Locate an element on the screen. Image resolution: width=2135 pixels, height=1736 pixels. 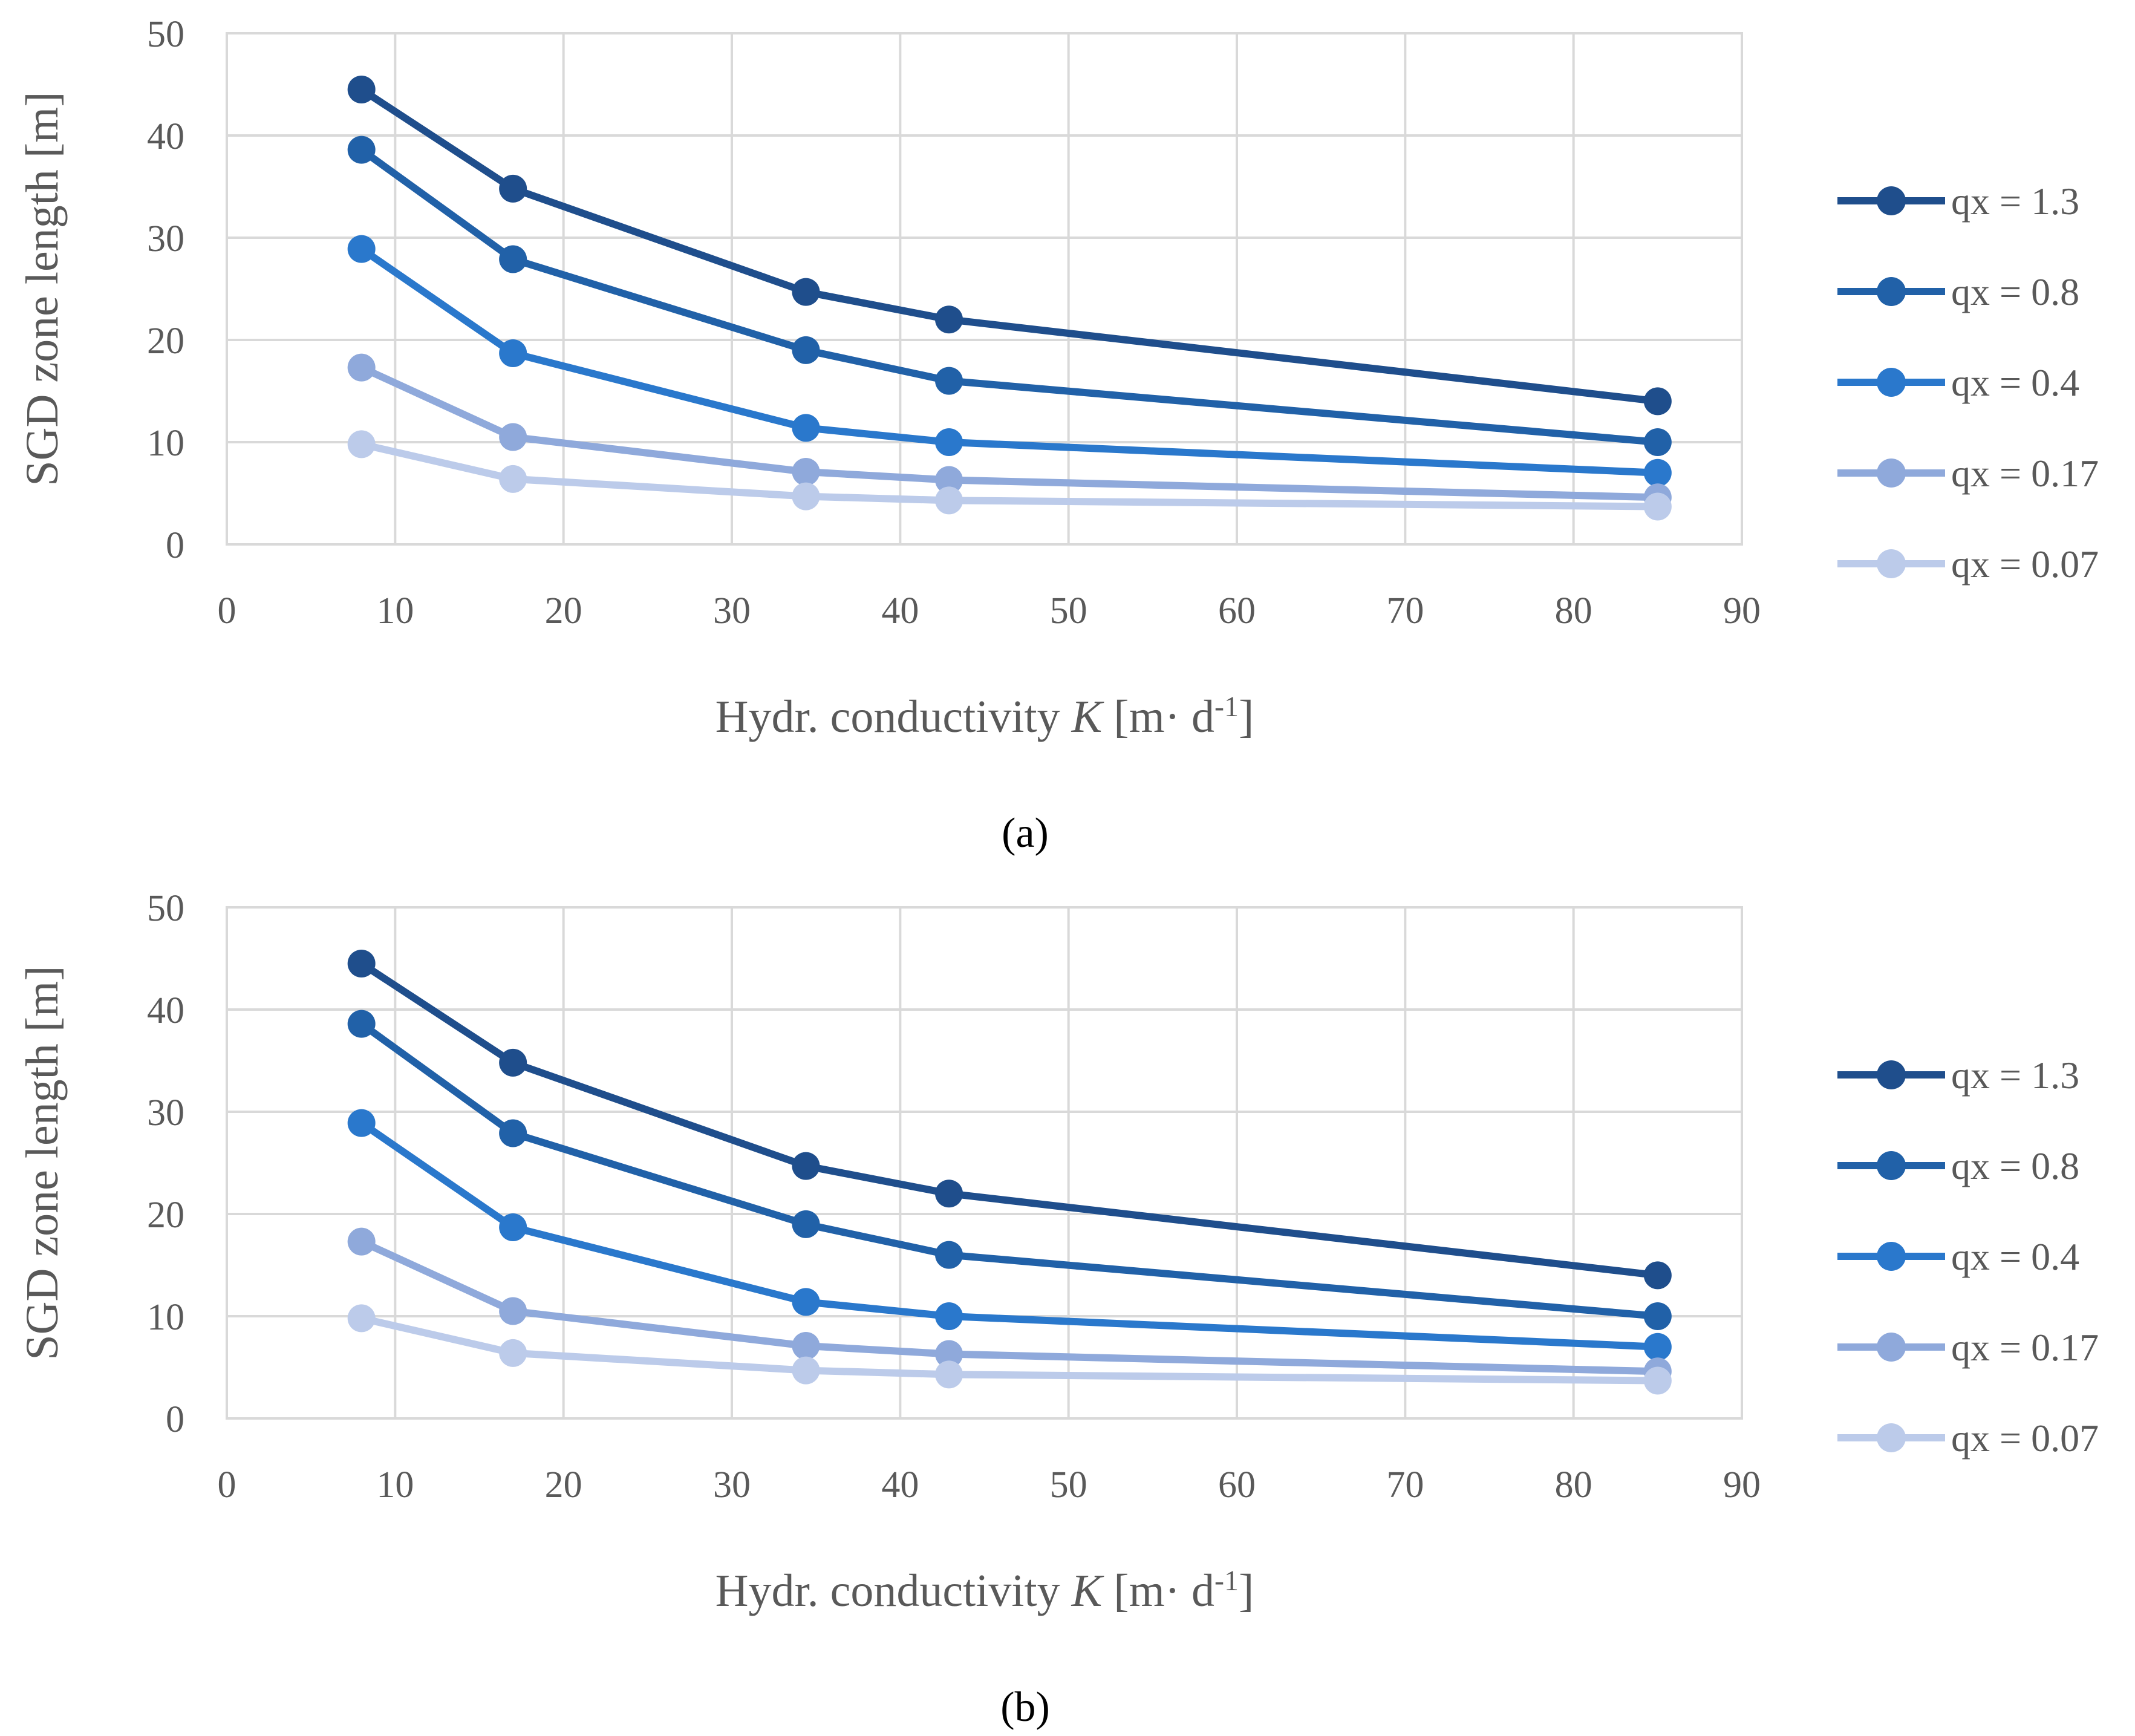
legend-label: qx = 0.4 is located at coordinates (2015, 382).